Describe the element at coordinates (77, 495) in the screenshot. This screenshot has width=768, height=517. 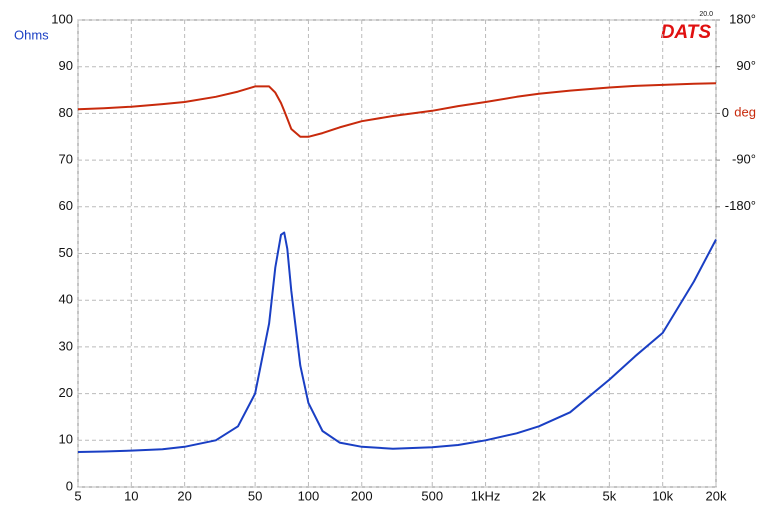
I see `x-tick-label: 5` at that location.